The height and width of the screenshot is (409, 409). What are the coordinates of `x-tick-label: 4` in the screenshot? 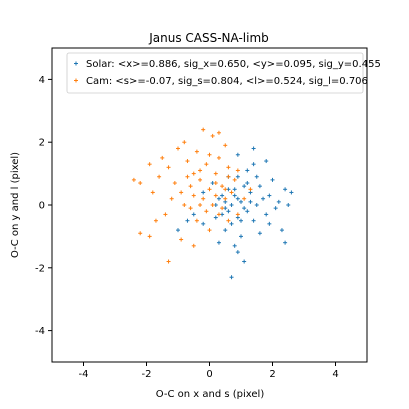 It's located at (335, 374).